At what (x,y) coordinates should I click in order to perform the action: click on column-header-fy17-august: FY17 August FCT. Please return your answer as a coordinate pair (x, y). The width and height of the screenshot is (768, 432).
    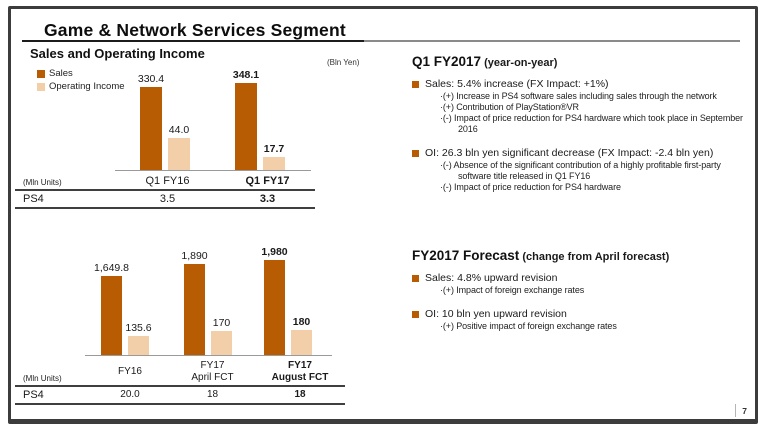
    Looking at the image, I should click on (300, 371).